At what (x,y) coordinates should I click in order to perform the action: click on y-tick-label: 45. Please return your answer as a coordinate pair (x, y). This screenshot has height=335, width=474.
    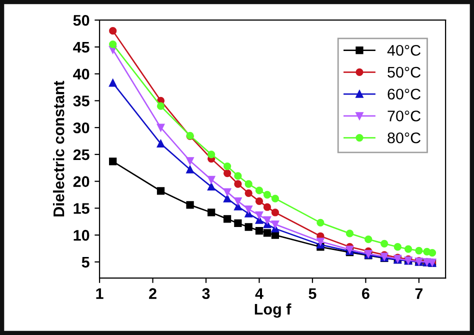
    Looking at the image, I should click on (81, 47).